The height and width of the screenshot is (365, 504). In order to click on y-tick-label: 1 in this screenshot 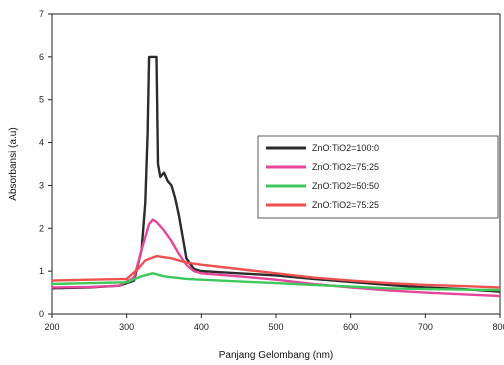, I will do `click(41, 271)`.